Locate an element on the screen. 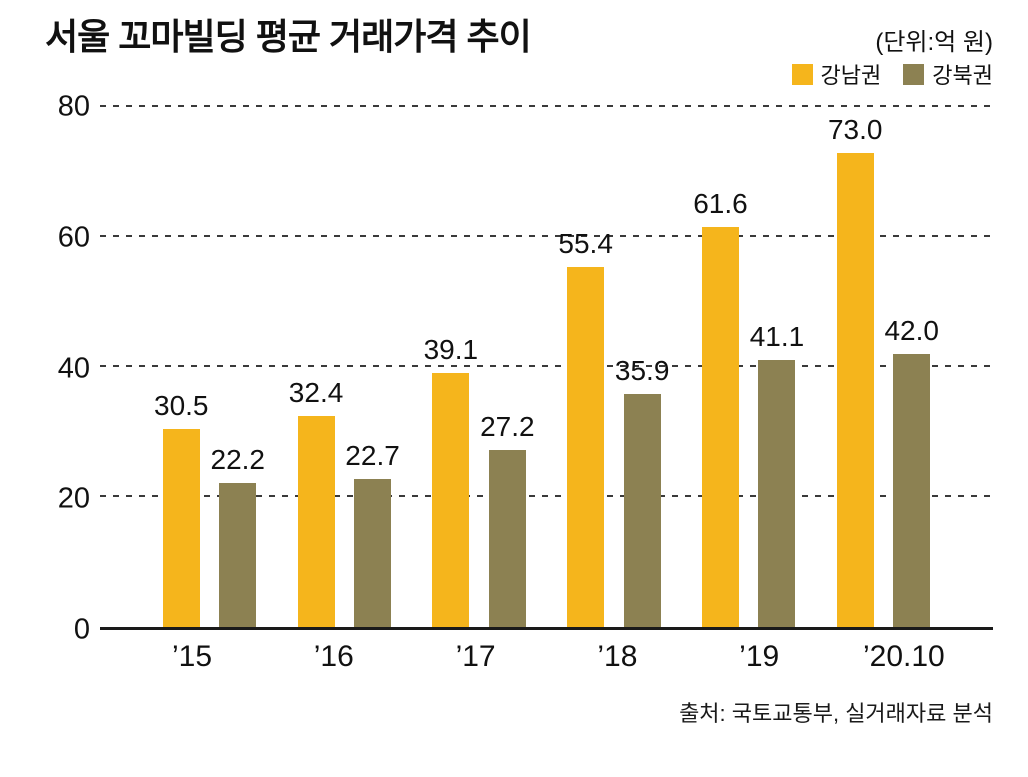 Image resolution: width=1028 pixels, height=777 pixels. value-label: 39.1 is located at coordinates (451, 349).